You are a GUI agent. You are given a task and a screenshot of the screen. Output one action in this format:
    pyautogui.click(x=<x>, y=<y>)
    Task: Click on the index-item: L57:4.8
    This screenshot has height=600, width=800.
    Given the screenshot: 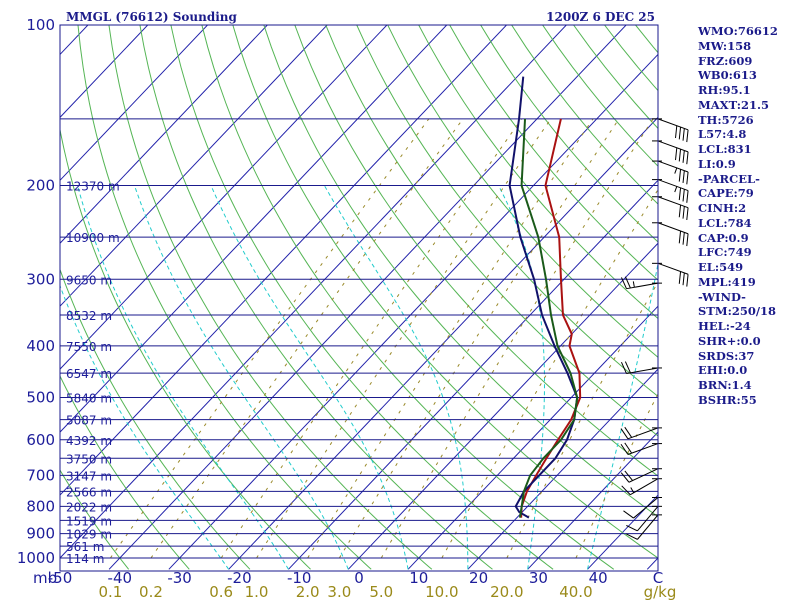 What is the action you would take?
    pyautogui.click(x=722, y=134)
    